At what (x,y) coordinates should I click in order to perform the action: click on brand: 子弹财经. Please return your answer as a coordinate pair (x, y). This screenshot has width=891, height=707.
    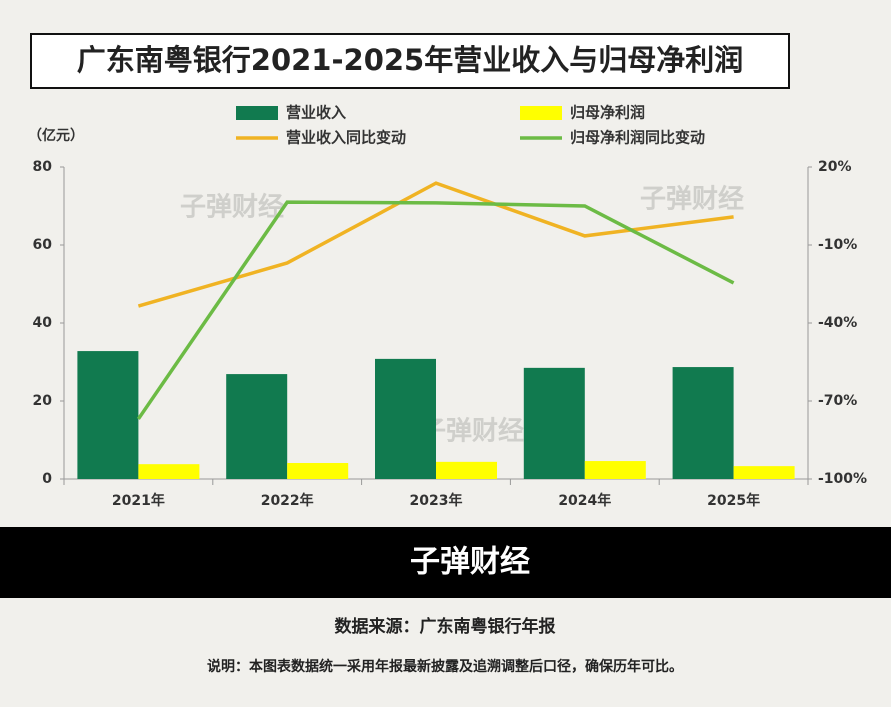
    Looking at the image, I should click on (470, 562).